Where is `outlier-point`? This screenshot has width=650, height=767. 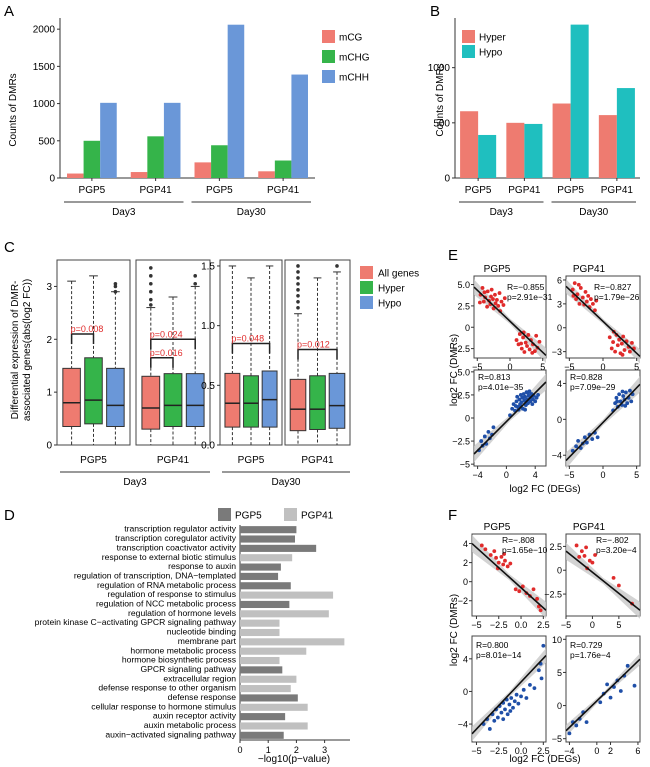
outlier-point is located at coordinates (115, 286).